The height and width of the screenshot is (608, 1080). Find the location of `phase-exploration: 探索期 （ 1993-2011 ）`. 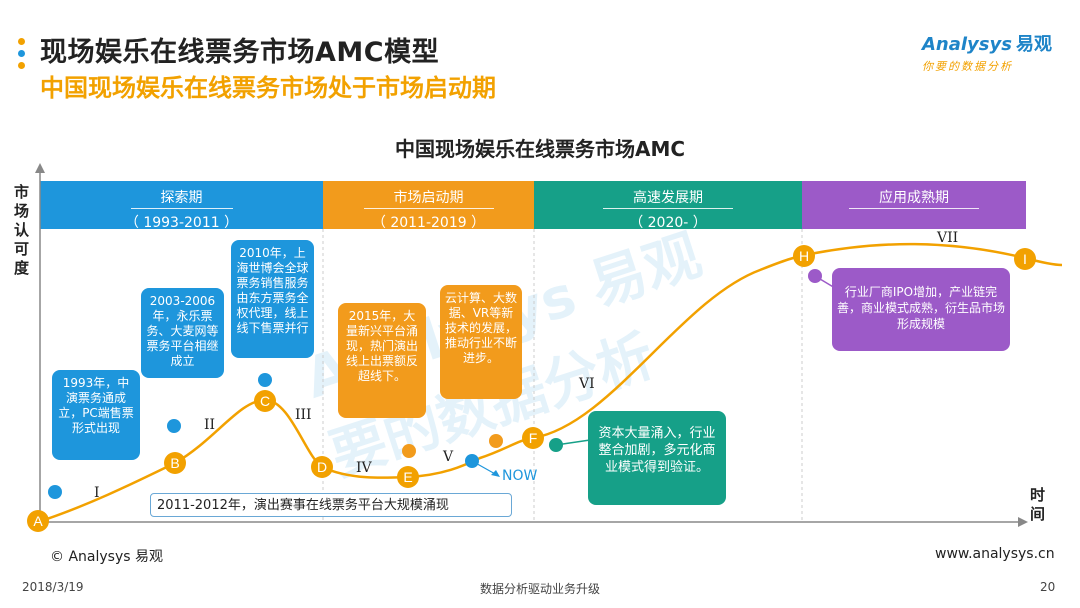

phase-exploration: 探索期 （ 1993-2011 ） is located at coordinates (181, 206).